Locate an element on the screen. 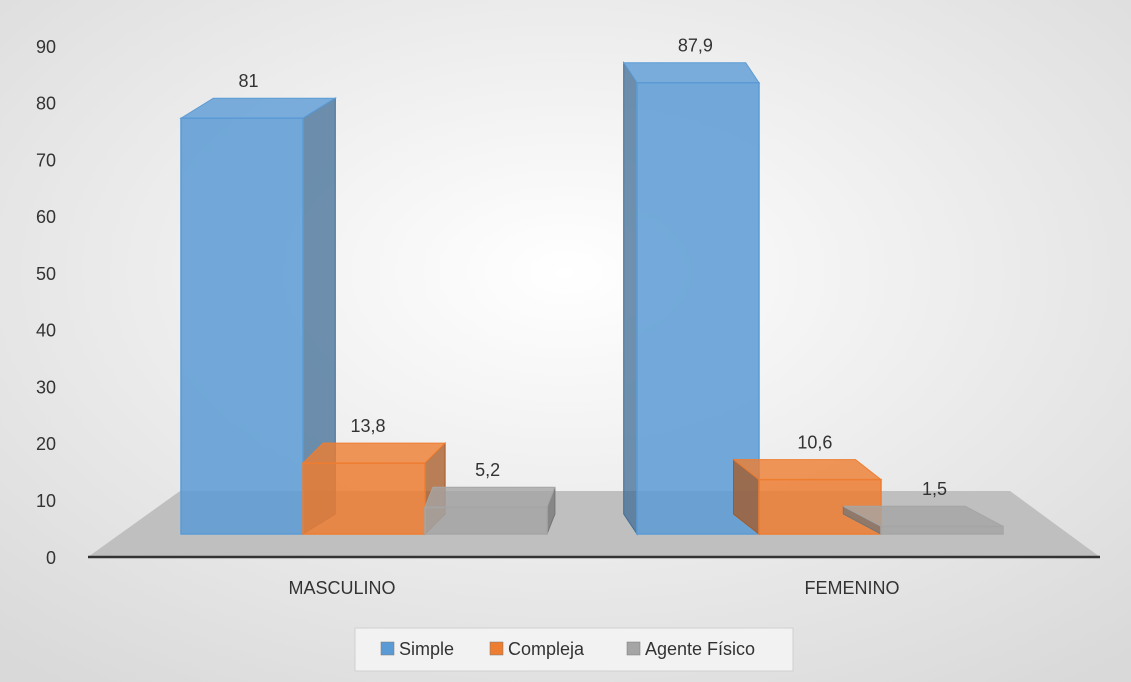 This screenshot has width=1131, height=682. legend is located at coordinates (574, 649).